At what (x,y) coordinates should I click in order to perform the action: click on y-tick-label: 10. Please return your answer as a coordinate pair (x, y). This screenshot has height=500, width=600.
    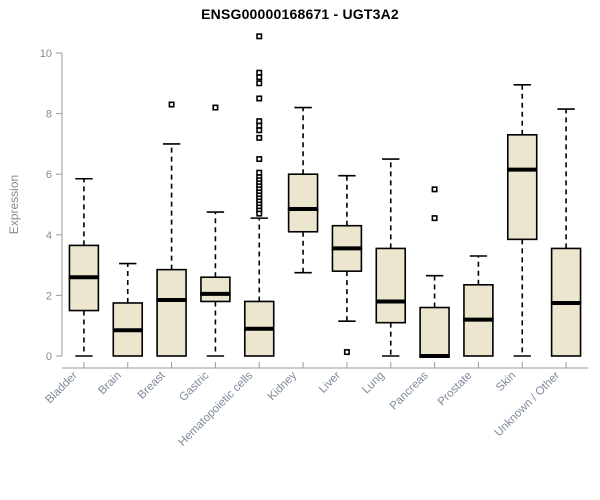
    Looking at the image, I should click on (46, 54).